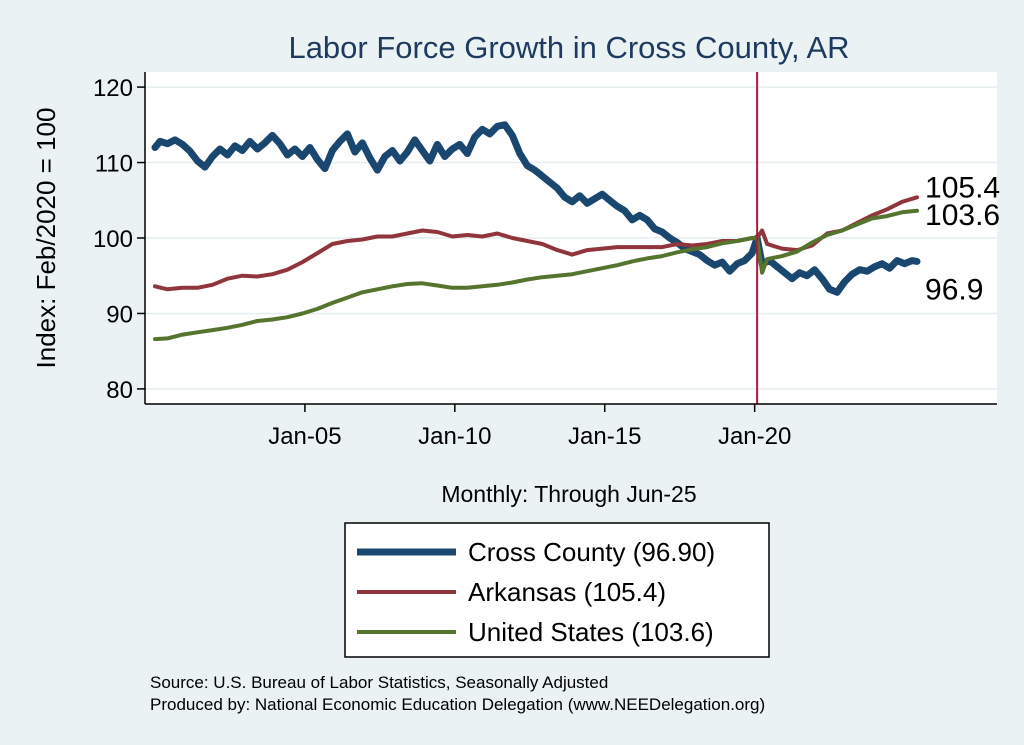 Image resolution: width=1024 pixels, height=745 pixels. What do you see at coordinates (754, 436) in the screenshot?
I see `x-tick-label: Jan-20` at bounding box center [754, 436].